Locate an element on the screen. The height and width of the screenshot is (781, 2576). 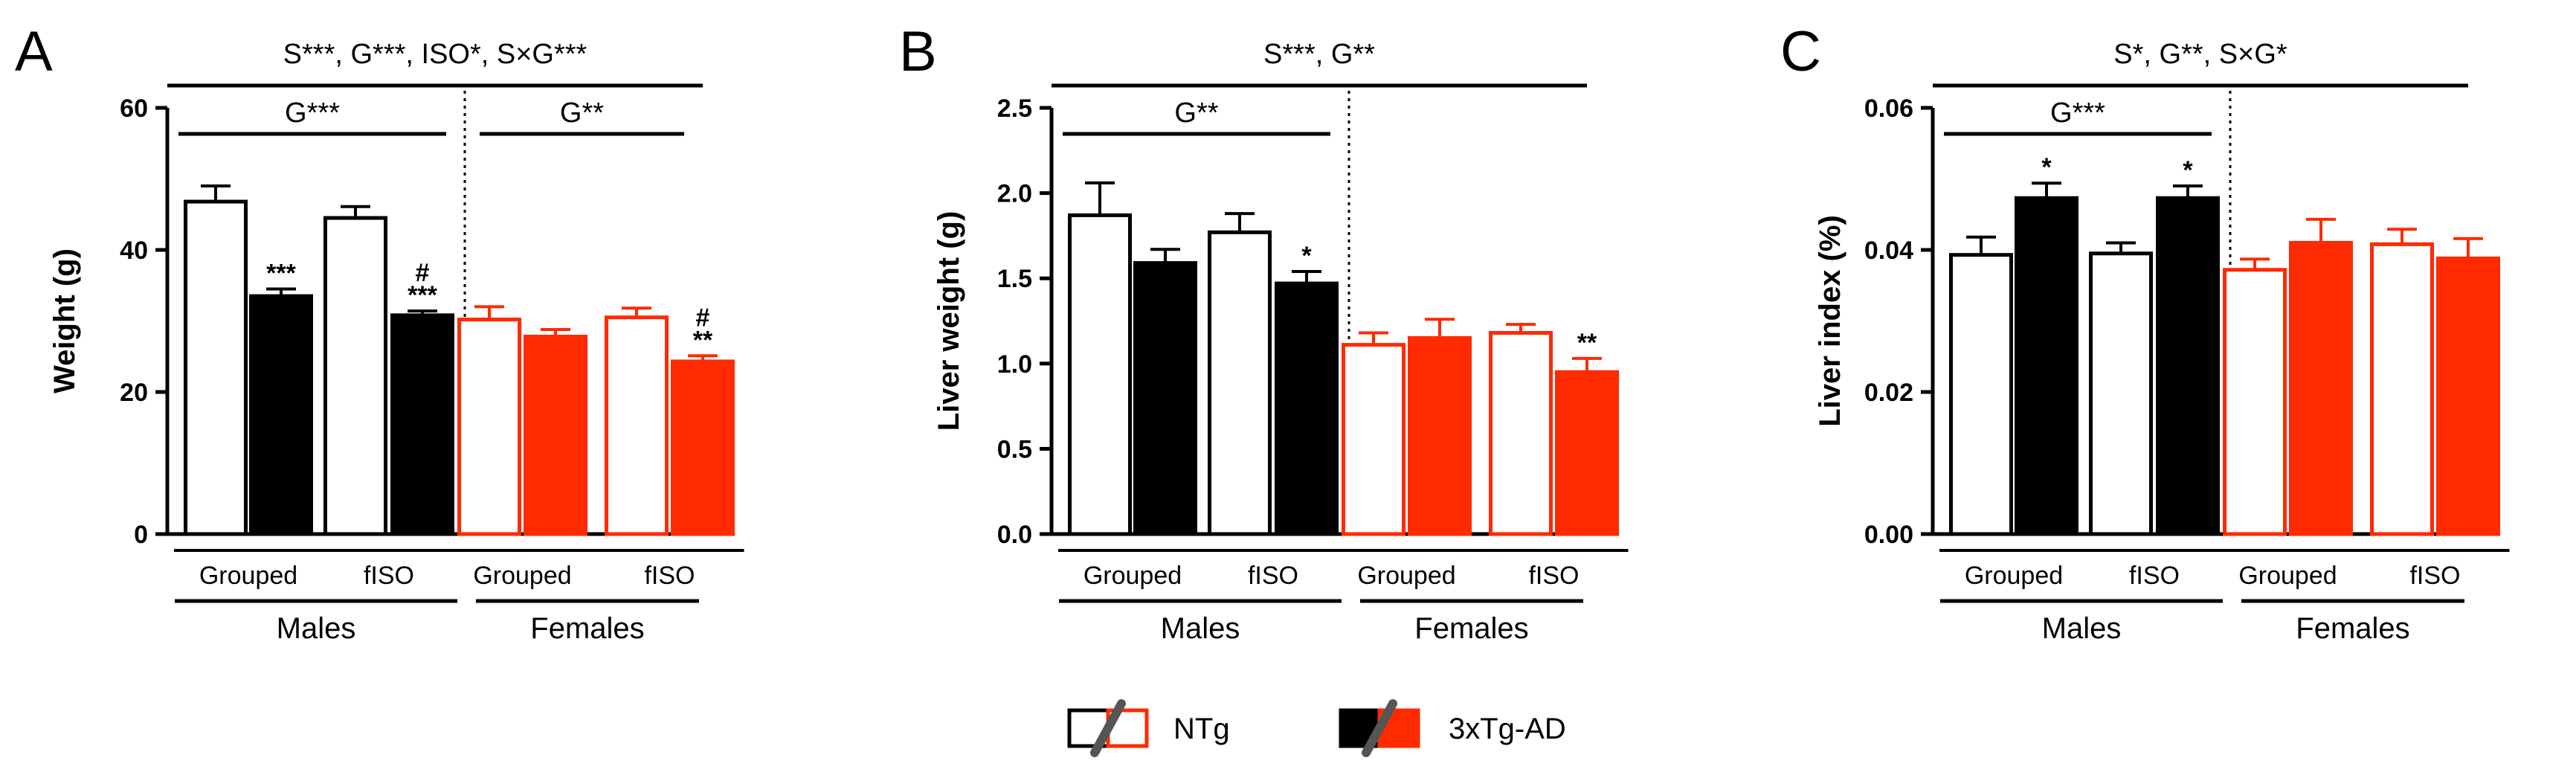
stats-label-males: G** is located at coordinates (1196, 113).